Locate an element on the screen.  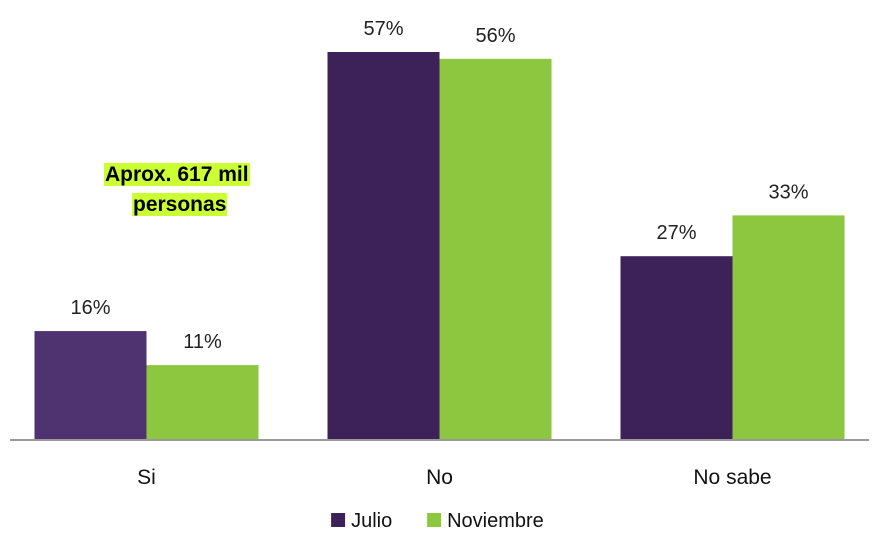
legend-swatch-noviembre is located at coordinates (434, 520).